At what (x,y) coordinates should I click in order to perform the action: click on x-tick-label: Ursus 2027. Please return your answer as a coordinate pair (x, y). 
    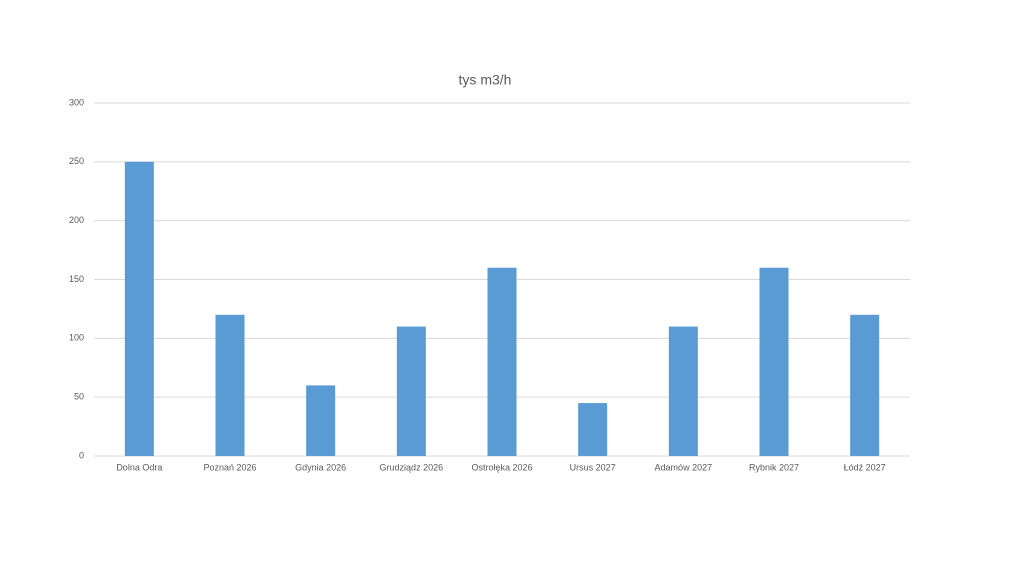
    Looking at the image, I should click on (593, 467).